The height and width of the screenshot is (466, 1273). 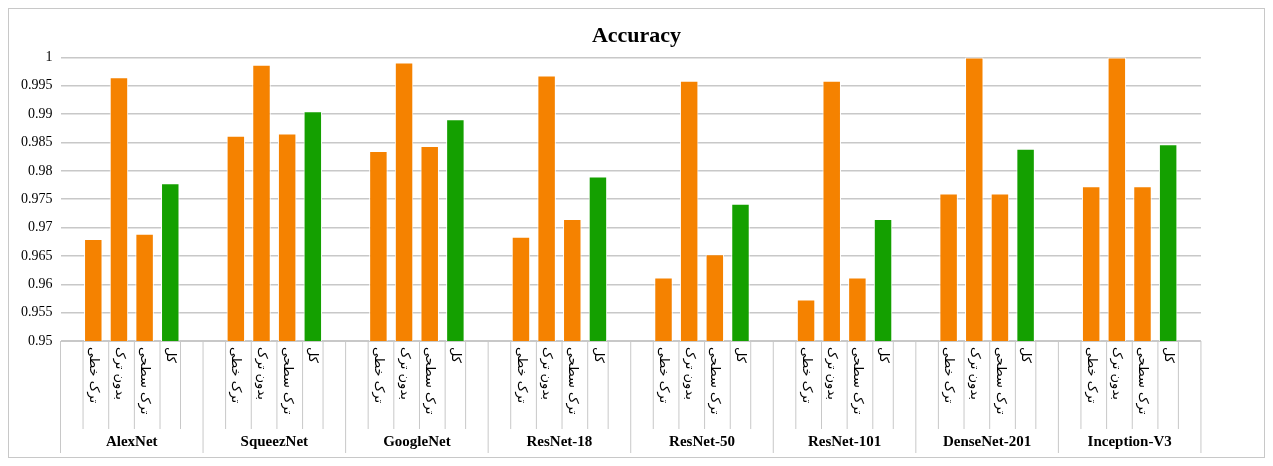 I want to click on series-label: بدون ترک, so click(x=119, y=373).